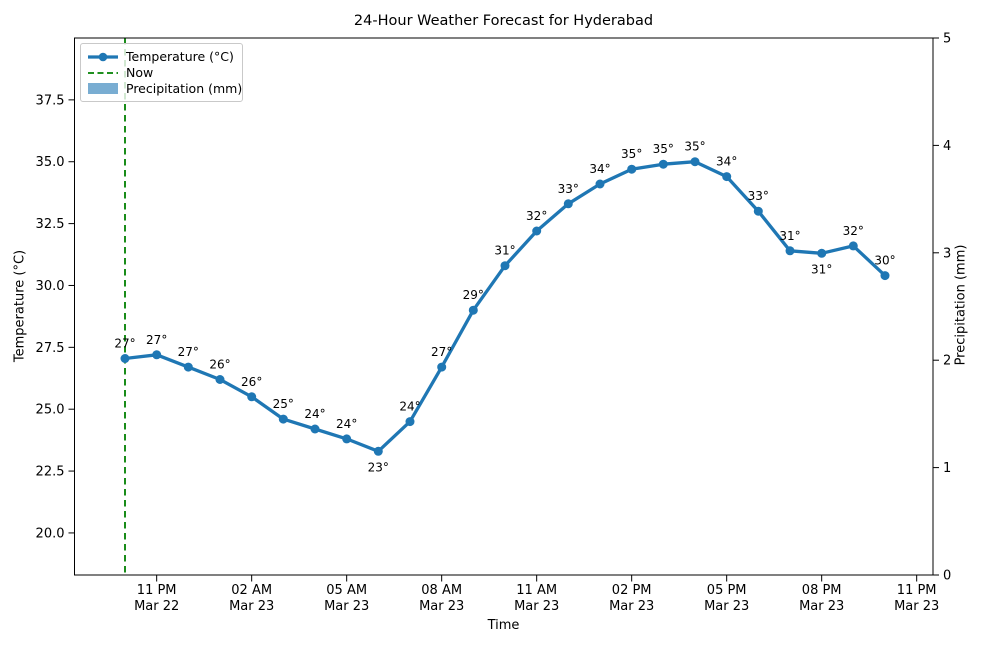  What do you see at coordinates (947, 468) in the screenshot?
I see `right-y-tick-label: 1` at bounding box center [947, 468].